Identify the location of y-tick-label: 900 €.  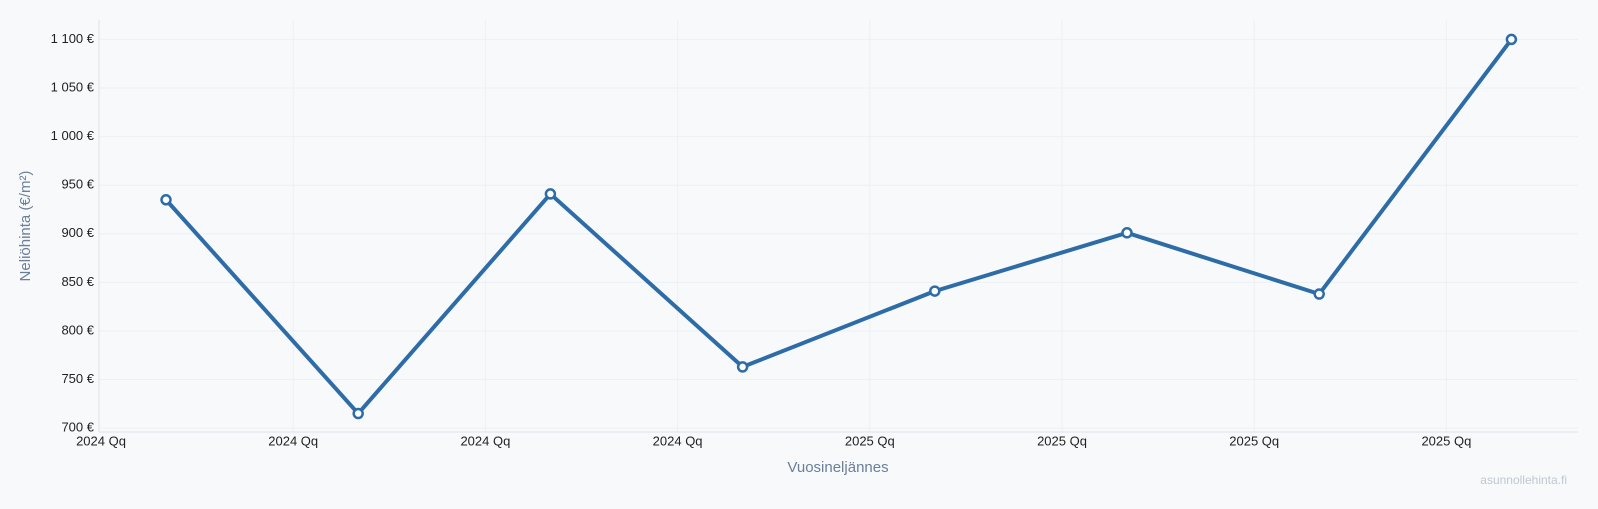
(77, 232).